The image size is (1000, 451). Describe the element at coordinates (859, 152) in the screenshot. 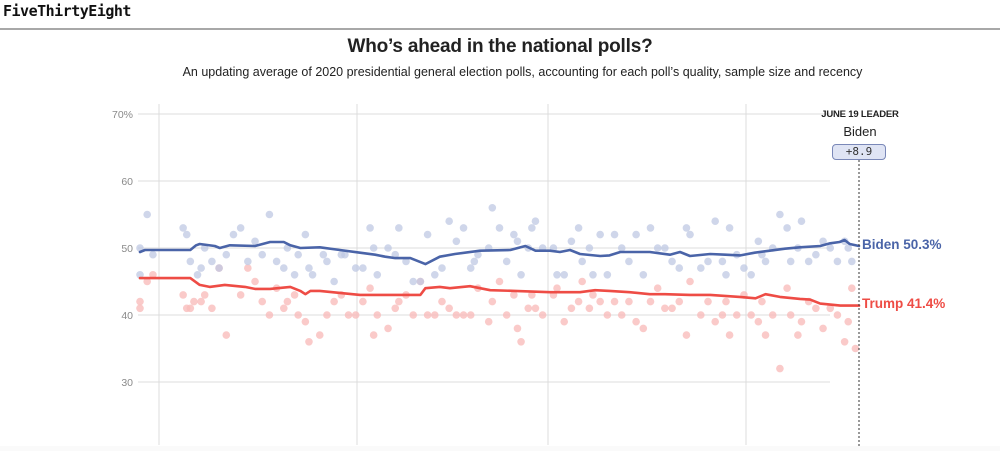

I see `leader-margin-badge: +8.9` at that location.